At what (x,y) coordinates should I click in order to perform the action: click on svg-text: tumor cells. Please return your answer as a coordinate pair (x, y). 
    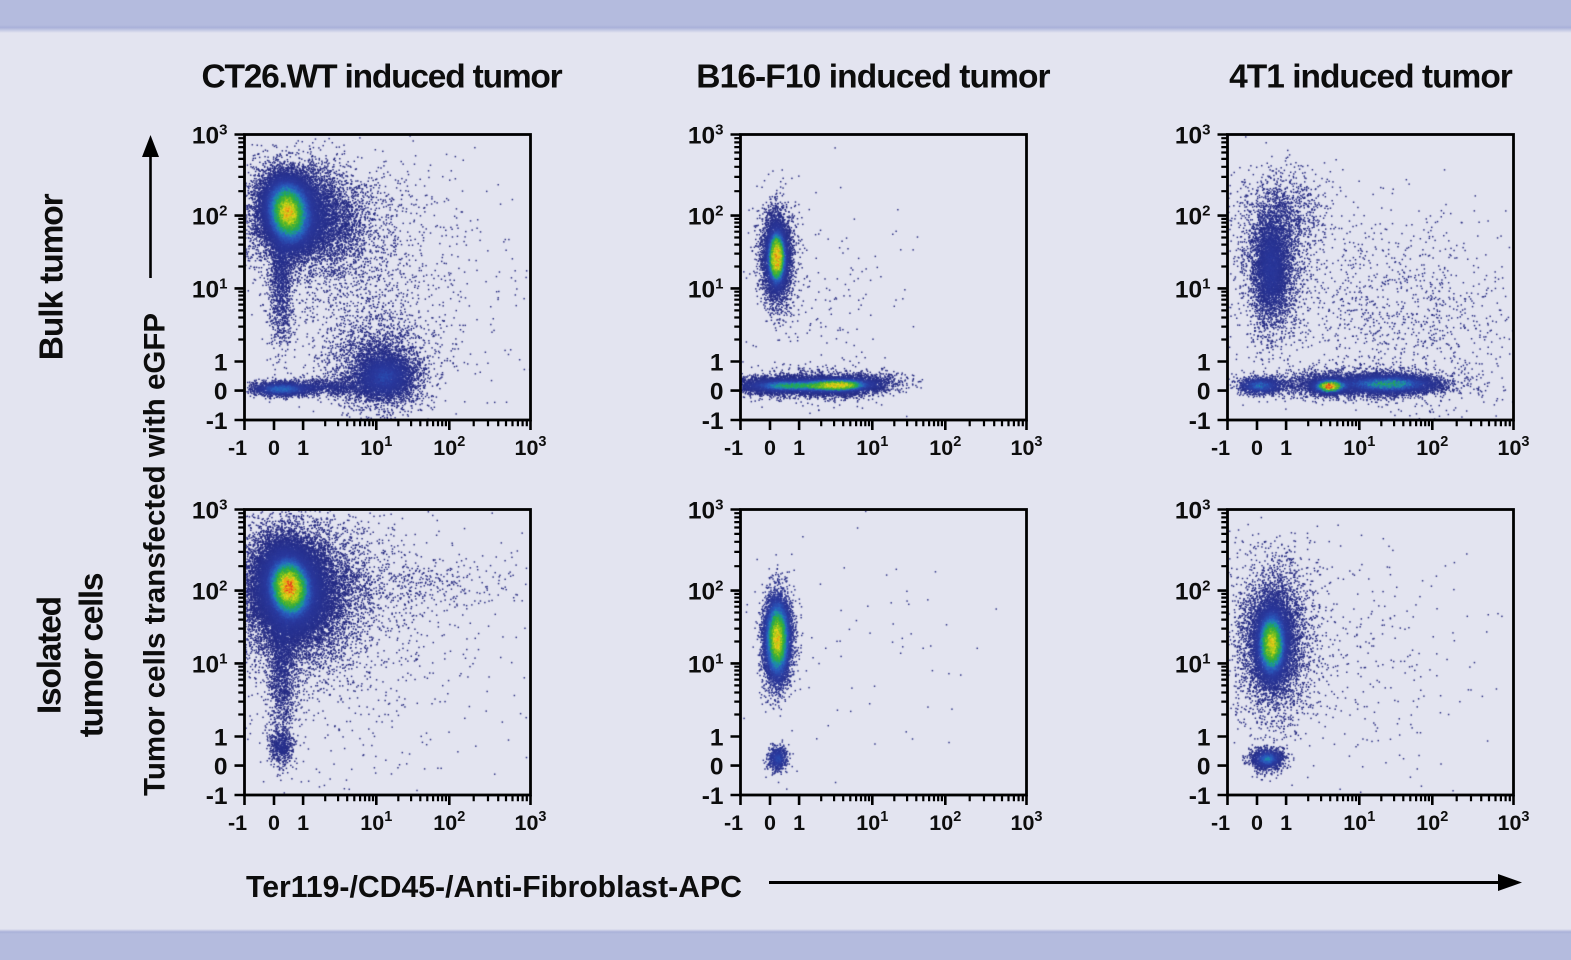
    Looking at the image, I should click on (91, 655).